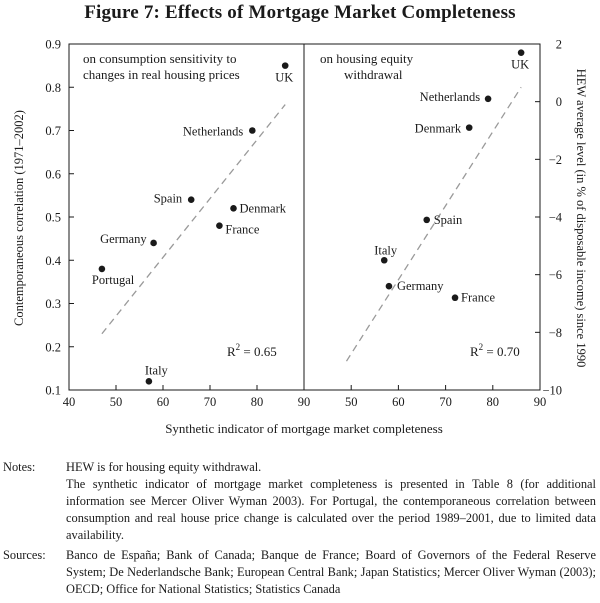 The height and width of the screenshot is (603, 600). I want to click on panel-annotation: on consumption sensitivity to, so click(159, 58).